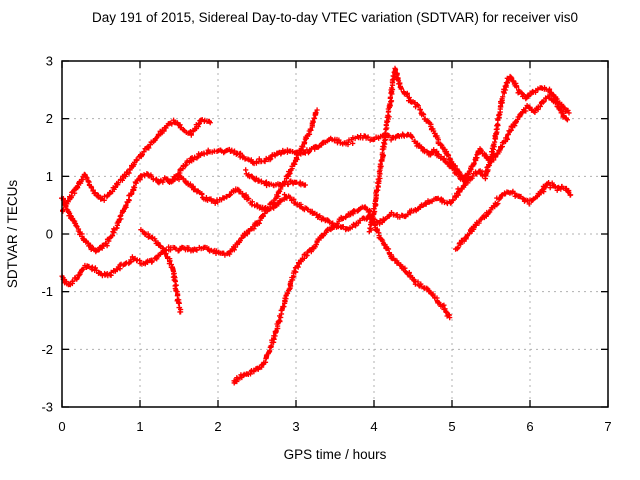  Describe the element at coordinates (61, 426) in the screenshot. I see `x-tick-label: 0` at that location.